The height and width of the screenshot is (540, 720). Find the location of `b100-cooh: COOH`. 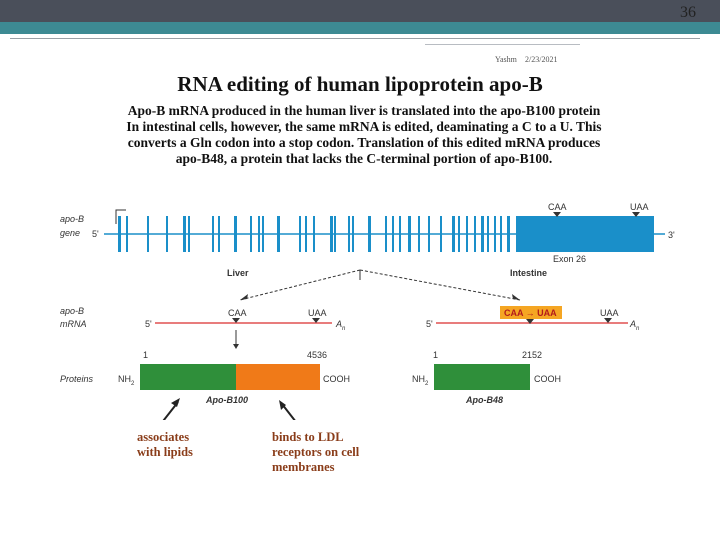

b100-cooh: COOH is located at coordinates (336, 379).